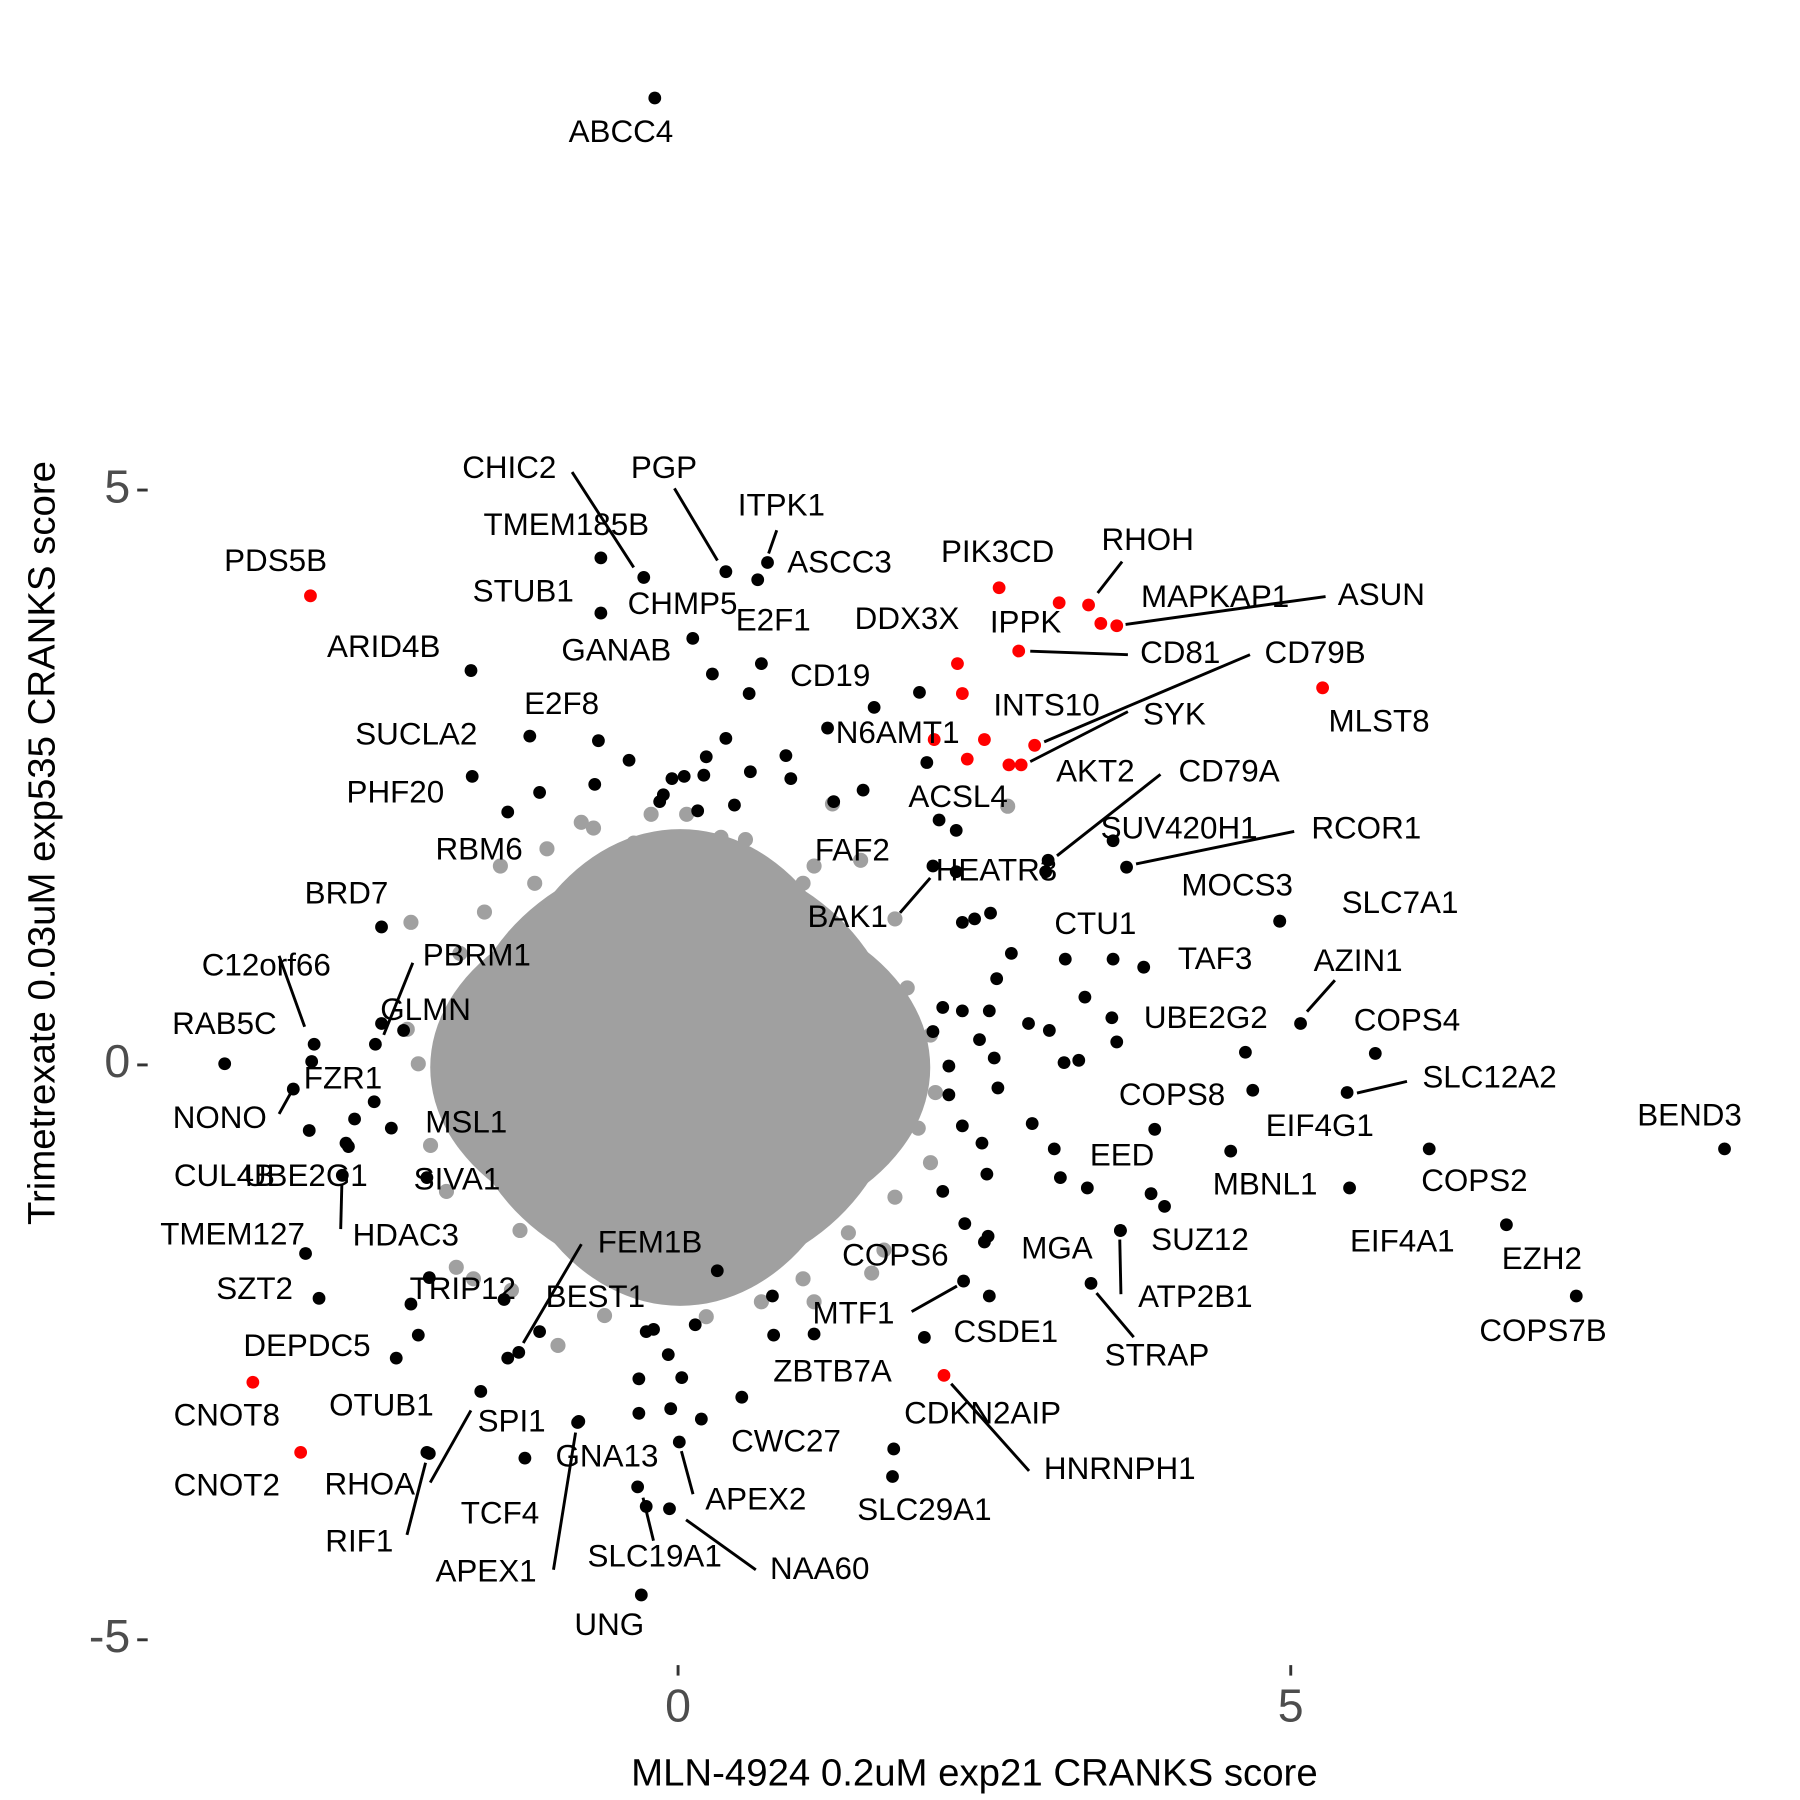 This screenshot has height=1800, width=1800. I want to click on point-label: MLST8, so click(1378, 721).